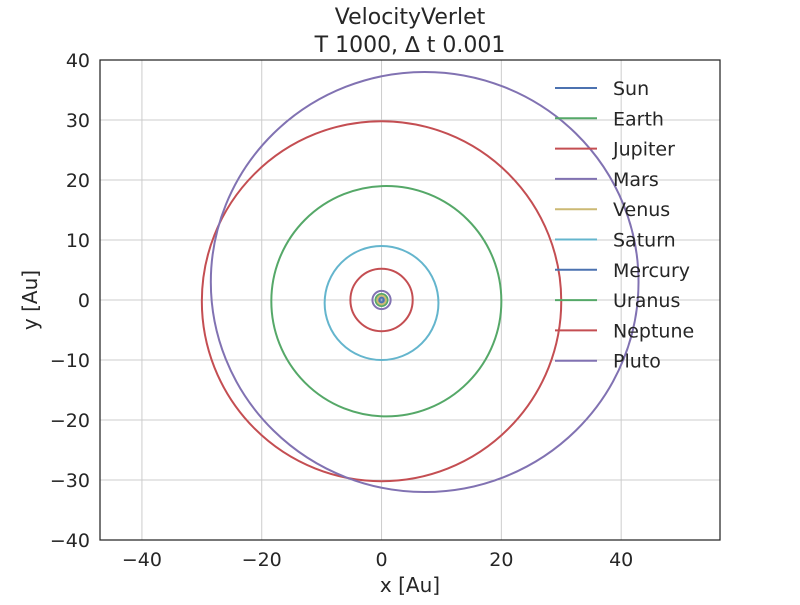  Describe the element at coordinates (142, 560) in the screenshot. I see `x-tick-label: −40` at that location.